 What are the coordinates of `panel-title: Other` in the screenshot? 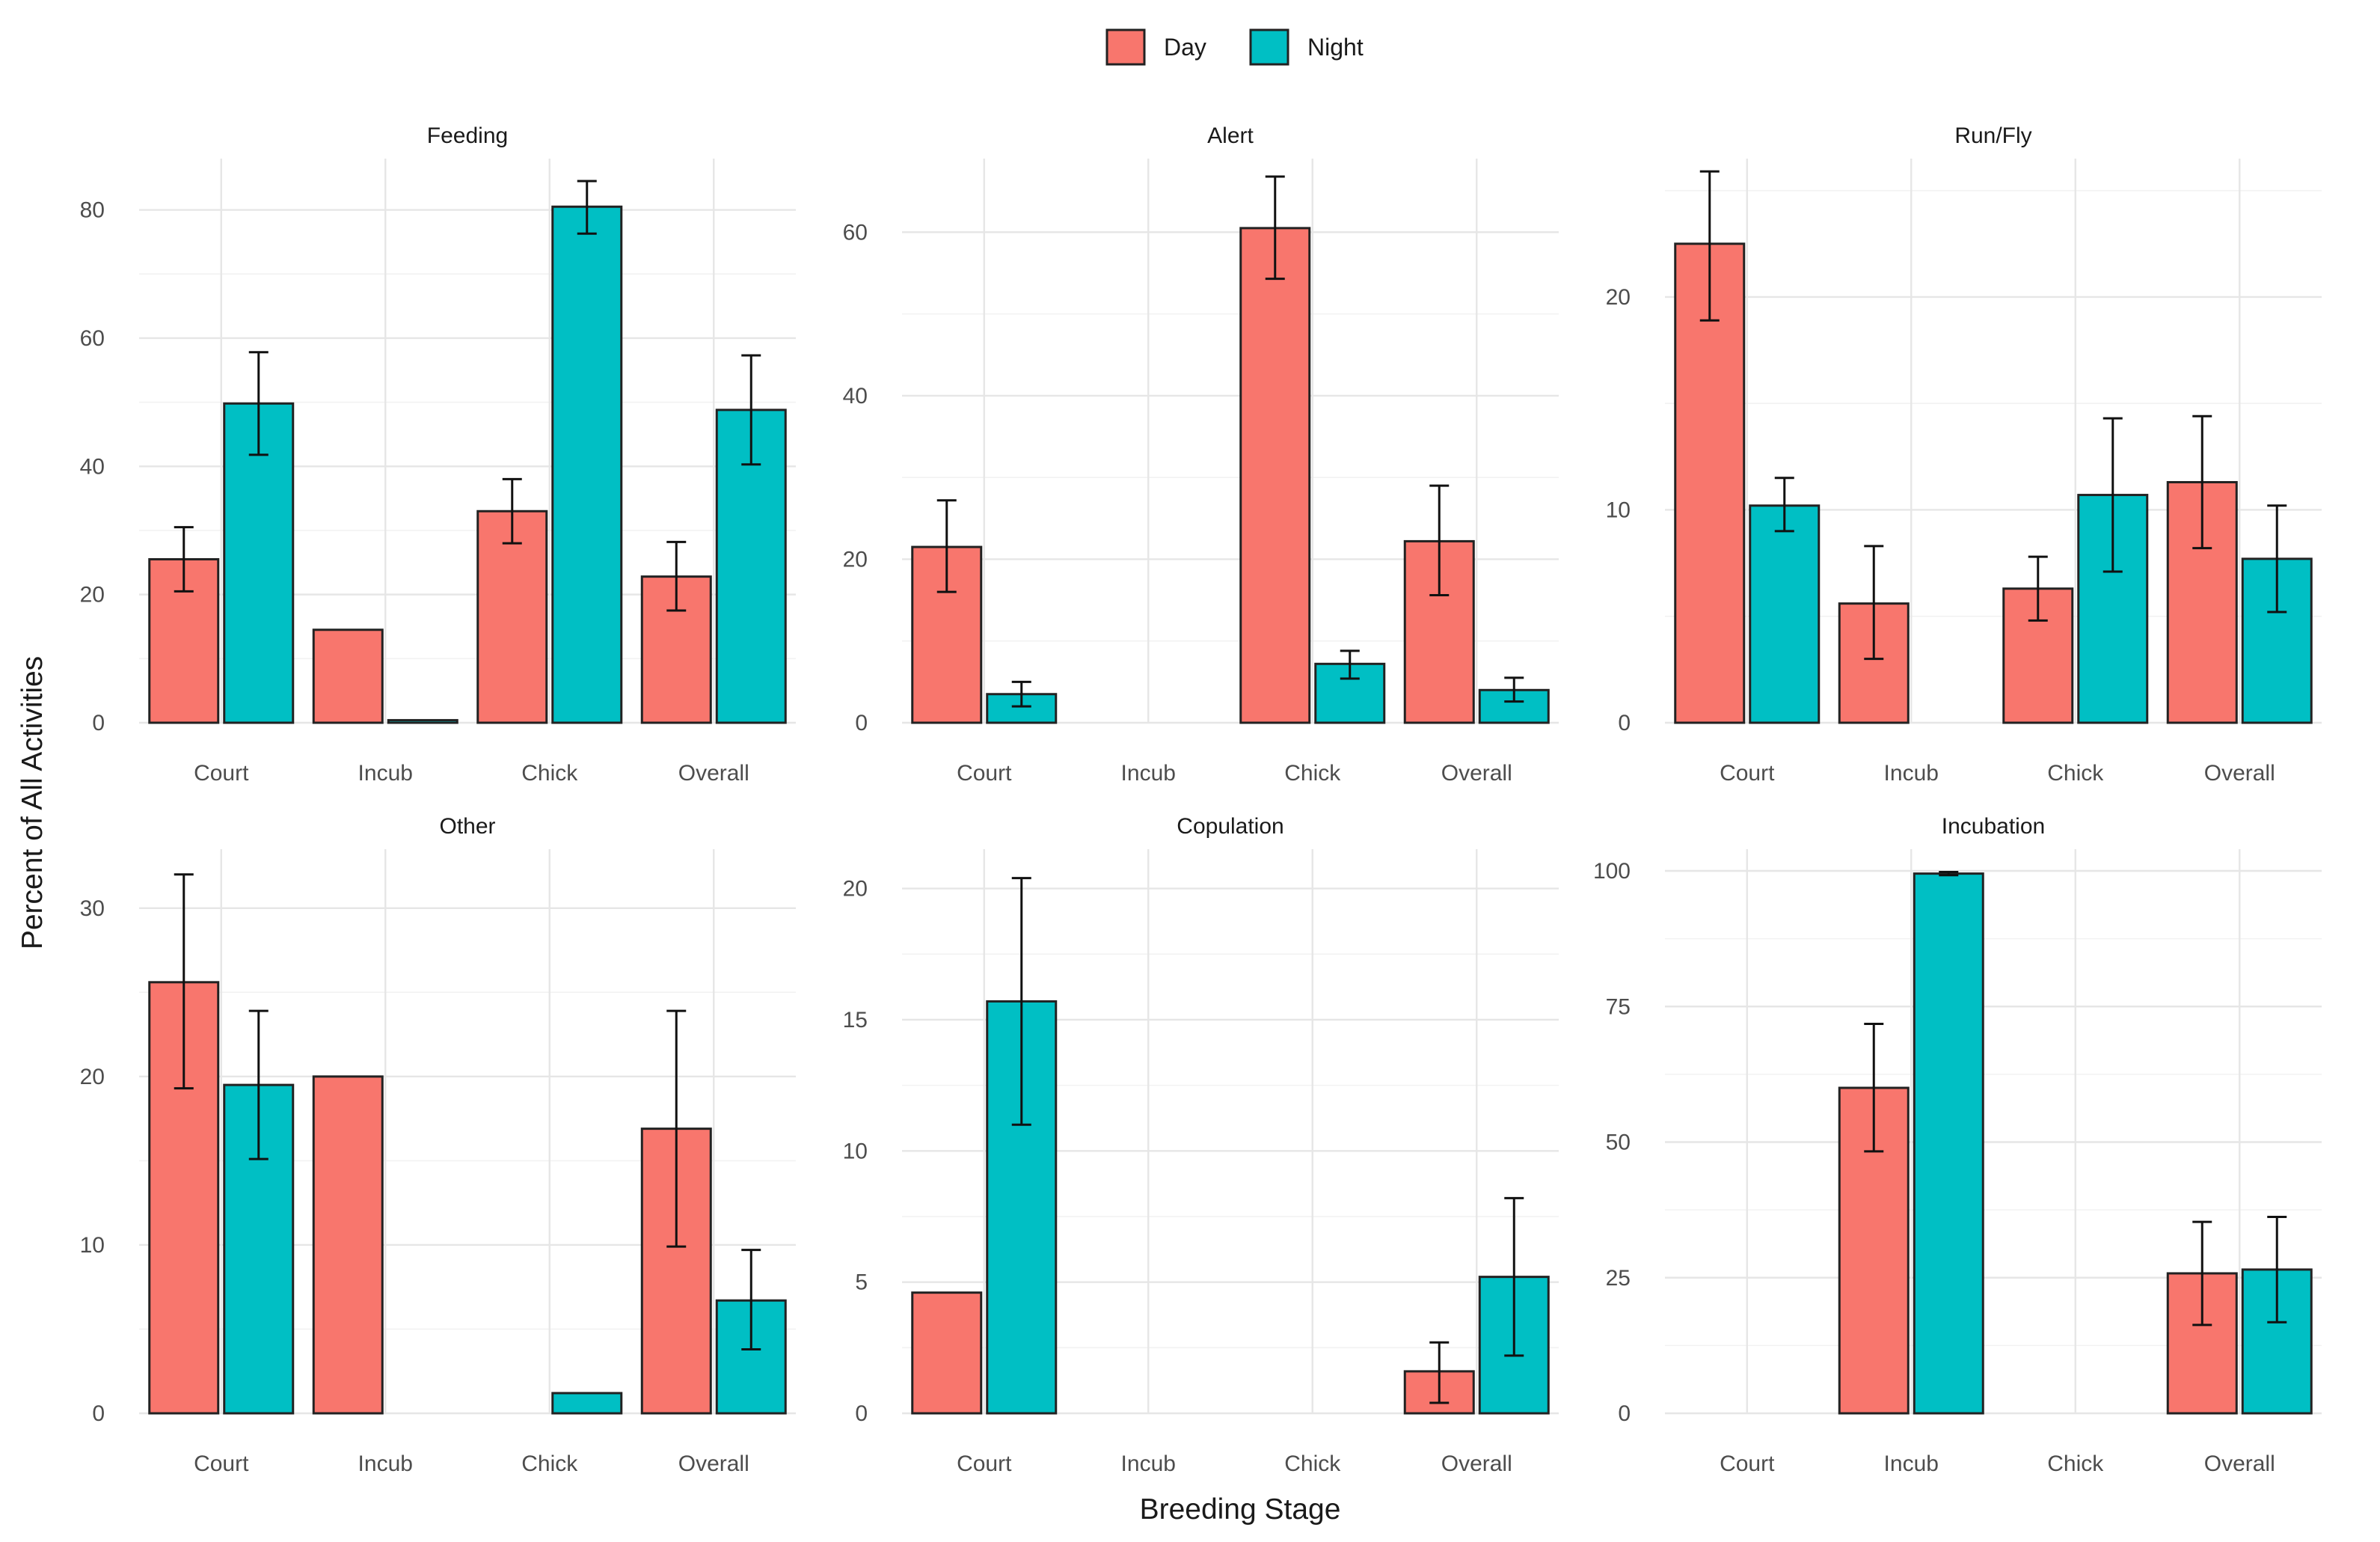 It's located at (467, 826).